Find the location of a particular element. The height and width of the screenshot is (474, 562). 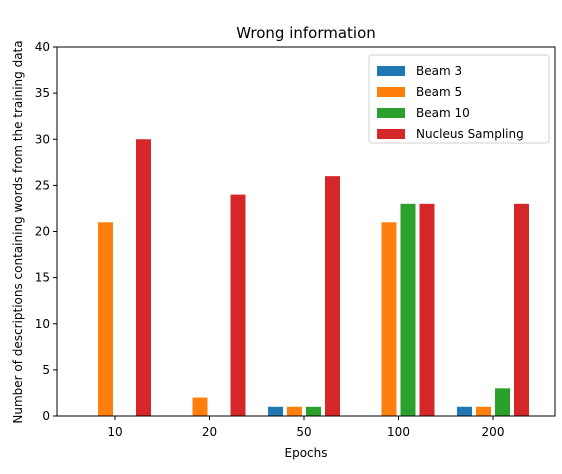

legend: Beam 3 Beam 5 Beam 10 Nucleus Sampling is located at coordinates (459, 99).